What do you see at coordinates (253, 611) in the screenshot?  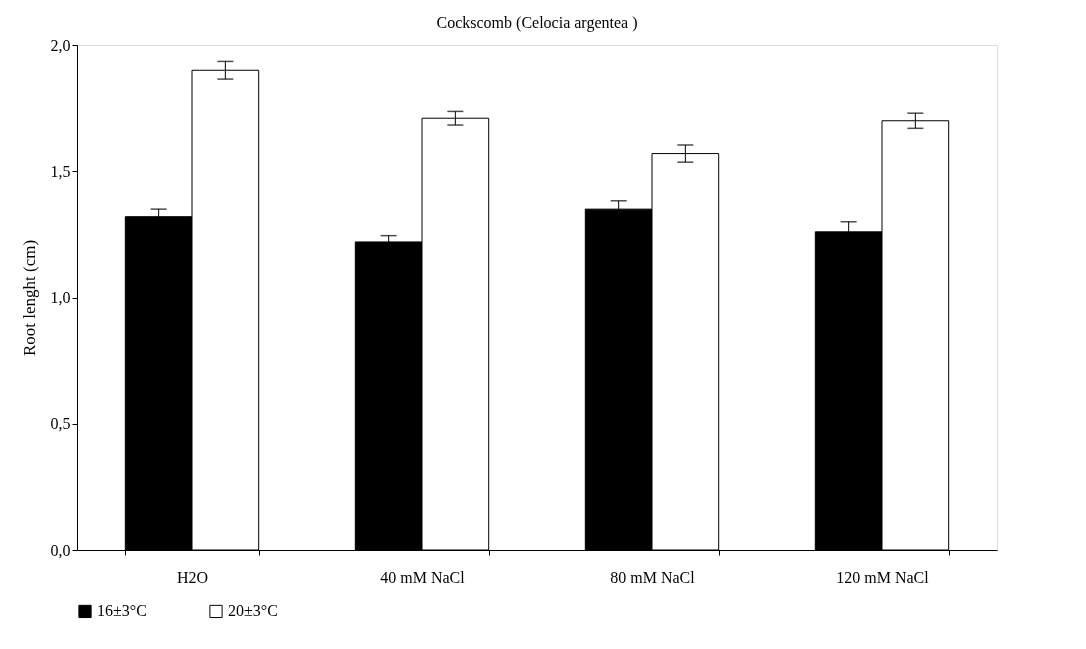 I see `legend-label: 20±3°C` at bounding box center [253, 611].